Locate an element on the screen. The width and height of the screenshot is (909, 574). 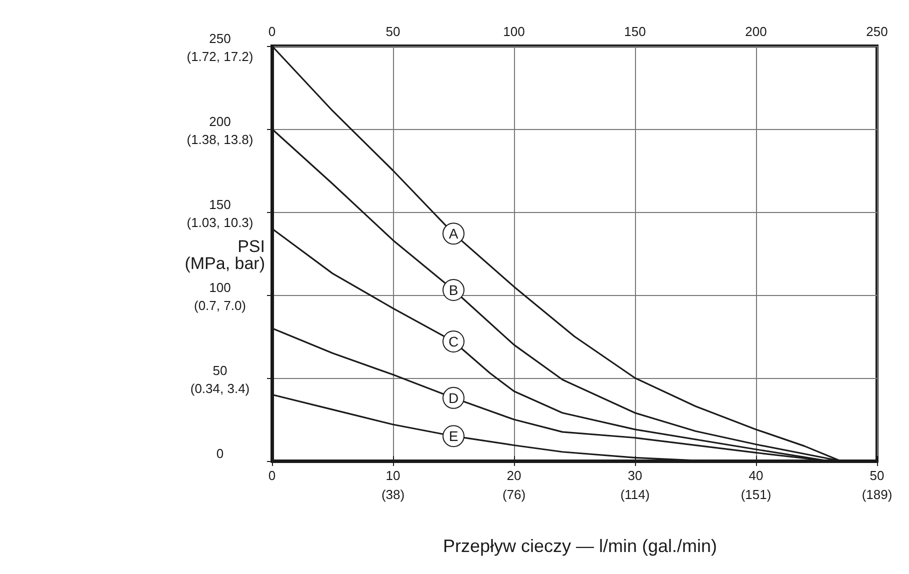
x-tick-label: 0 is located at coordinates (272, 475).